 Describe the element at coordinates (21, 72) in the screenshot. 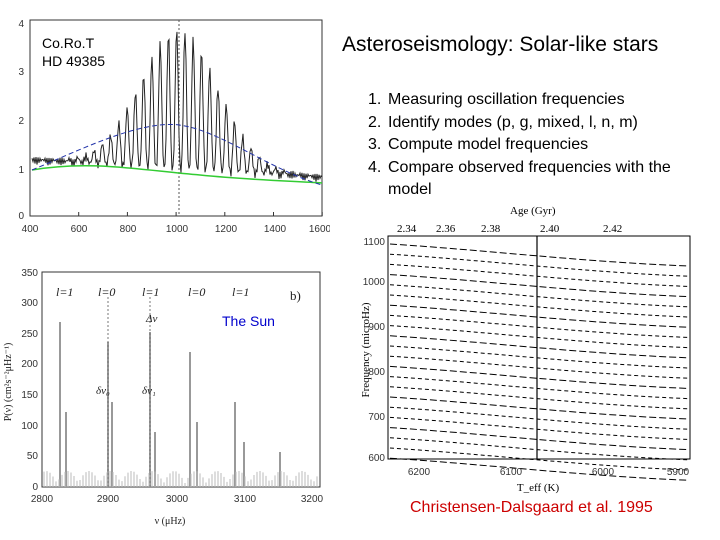

I see `y-tick-label: 3` at that location.